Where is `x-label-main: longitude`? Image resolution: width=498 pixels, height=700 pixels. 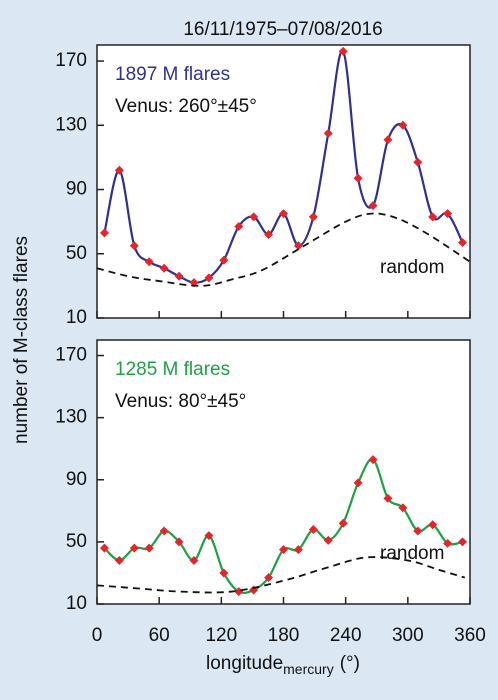 x-label-main: longitude is located at coordinates (244, 663).